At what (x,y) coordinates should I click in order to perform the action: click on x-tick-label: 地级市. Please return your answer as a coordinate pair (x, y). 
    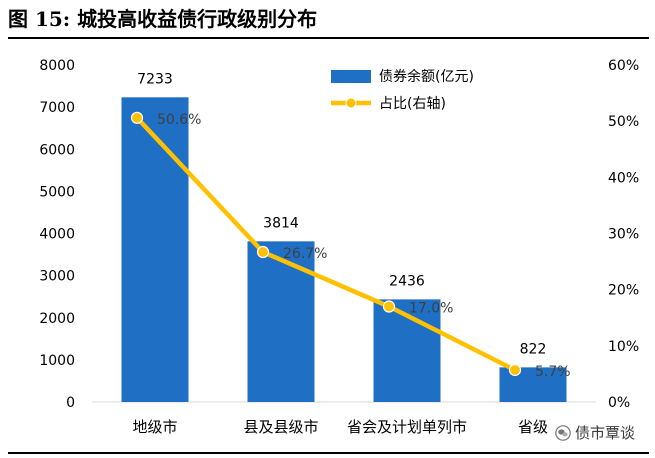
    Looking at the image, I should click on (154, 427).